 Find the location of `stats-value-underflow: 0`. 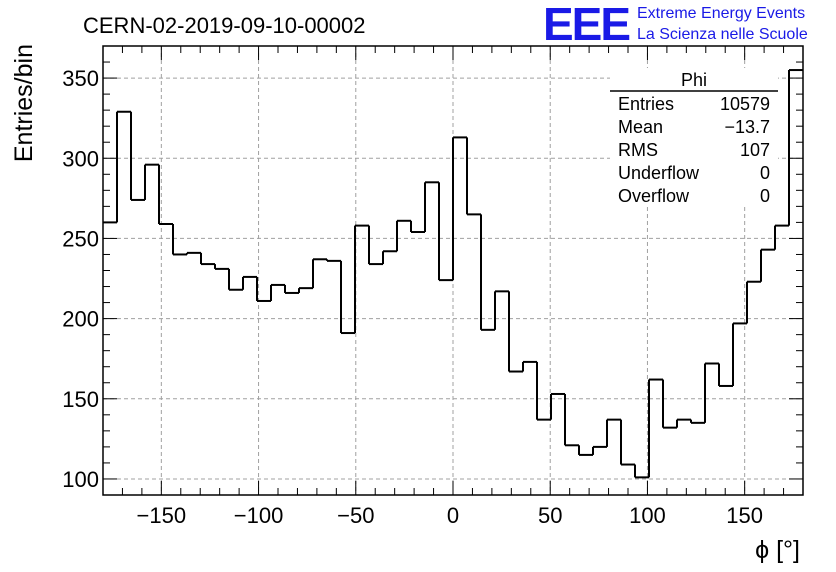

stats-value-underflow: 0 is located at coordinates (765, 173).